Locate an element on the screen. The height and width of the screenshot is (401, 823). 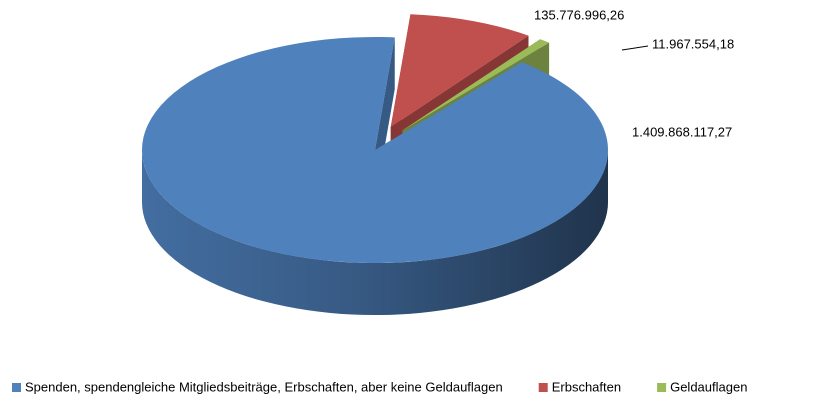
data-label: 1.409.868.117,27 is located at coordinates (682, 131).